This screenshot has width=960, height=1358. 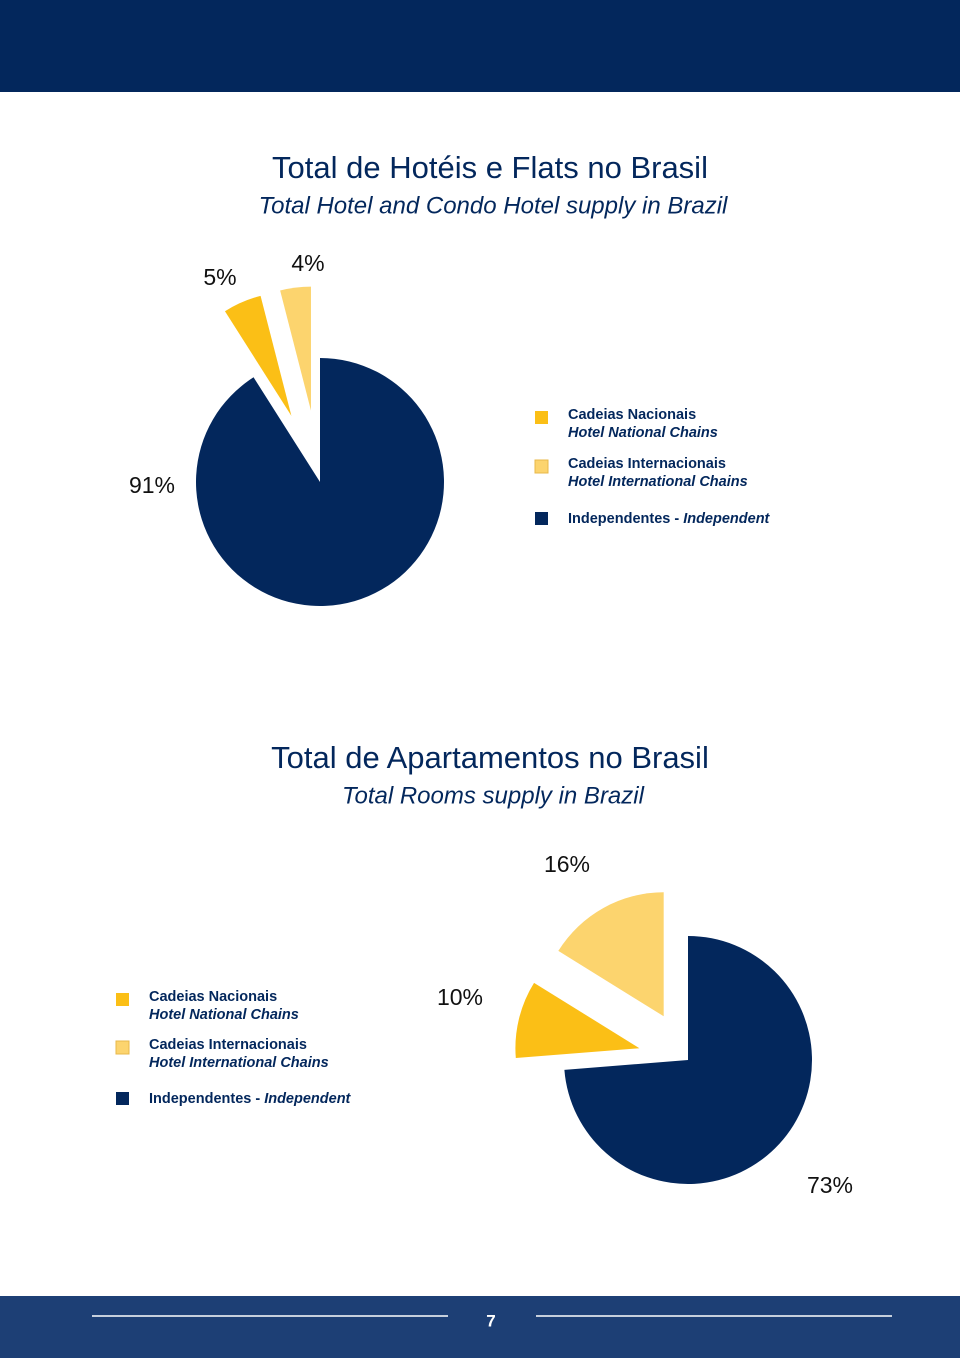 I want to click on chart-title: Total de Apartamentos no Brasil, so click(x=490, y=757).